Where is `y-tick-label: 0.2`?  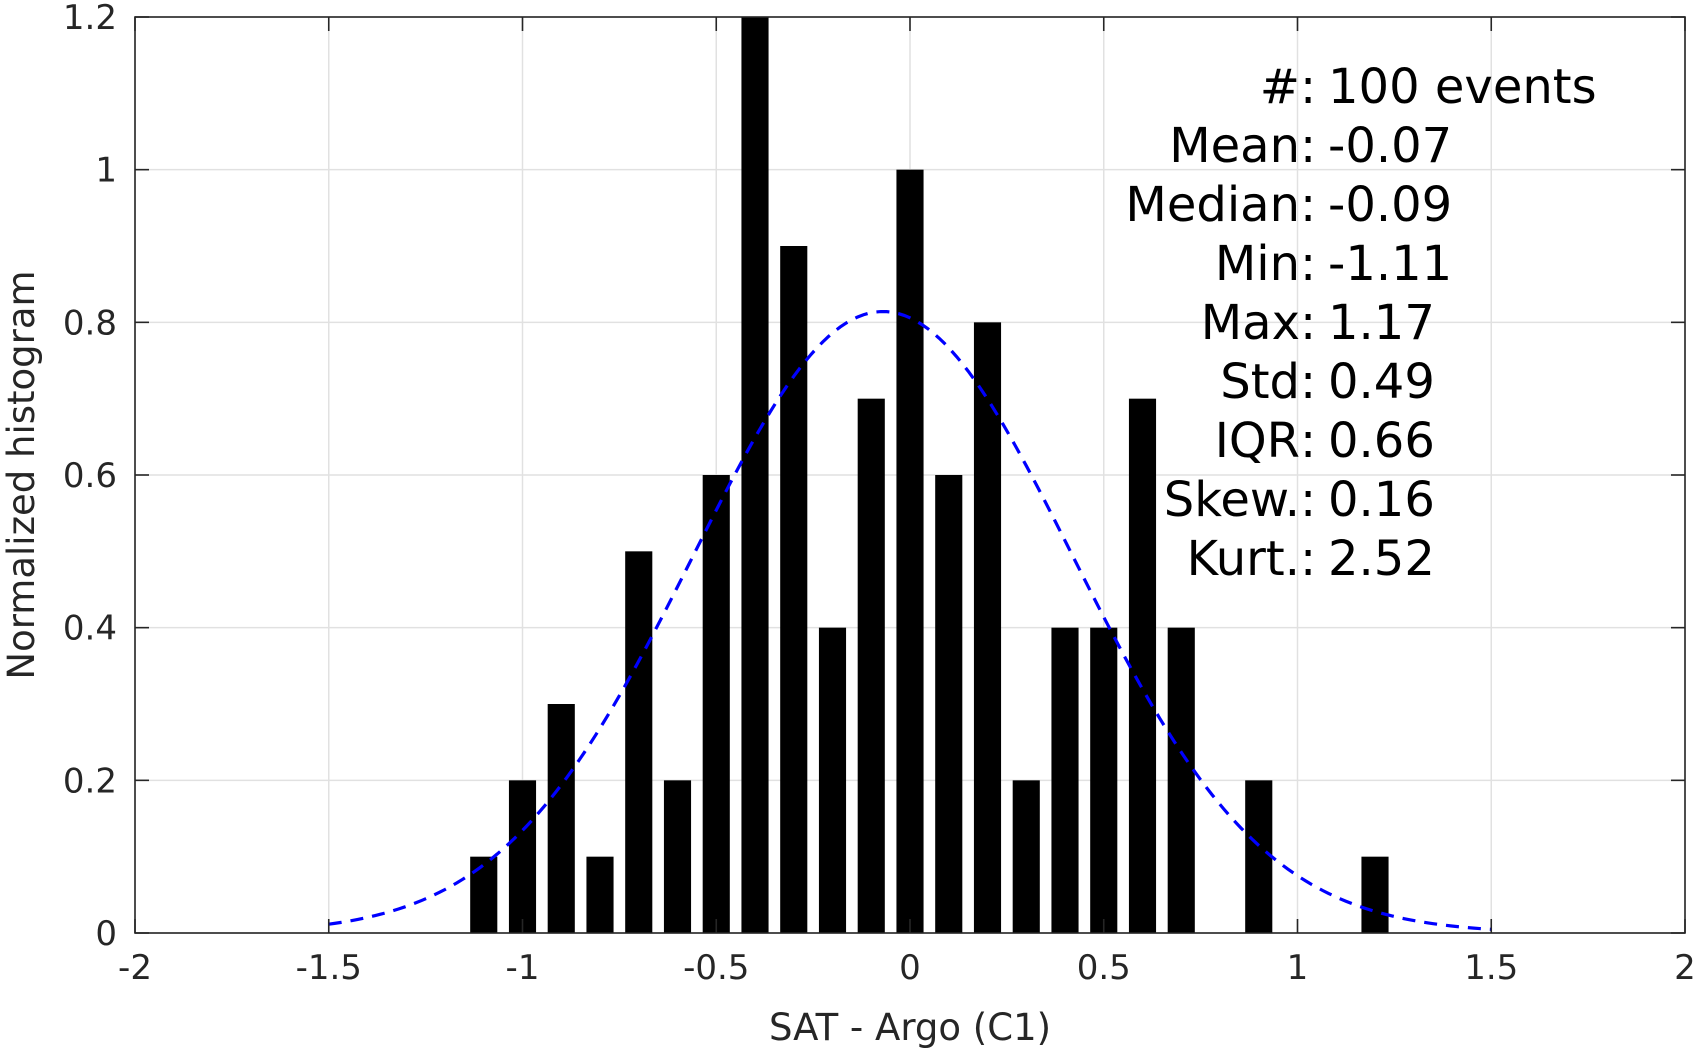
y-tick-label: 0.2 is located at coordinates (90, 781).